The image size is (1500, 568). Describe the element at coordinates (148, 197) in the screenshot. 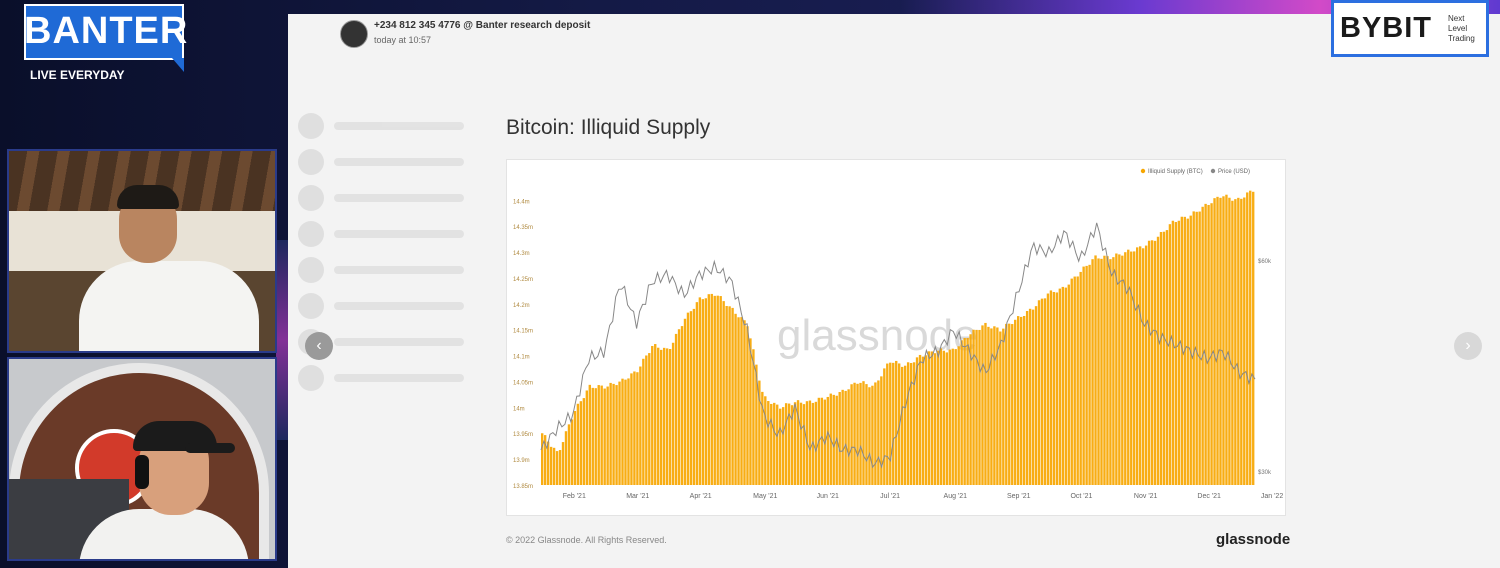

I see `host-one-hair` at that location.